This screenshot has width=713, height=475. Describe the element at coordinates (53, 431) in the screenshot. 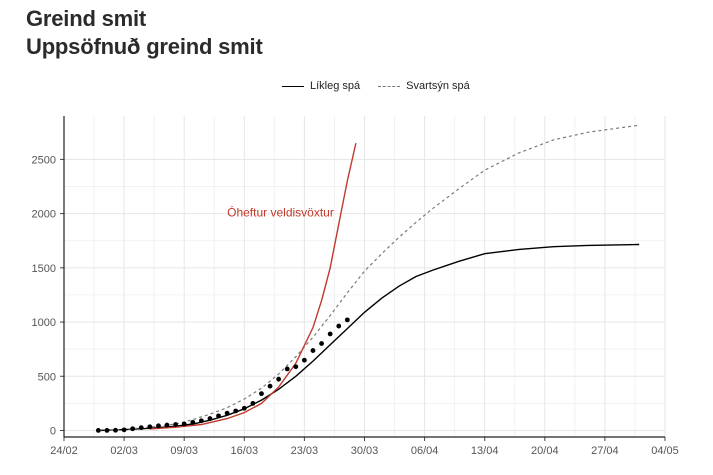

I see `y-tick-label: 0` at that location.